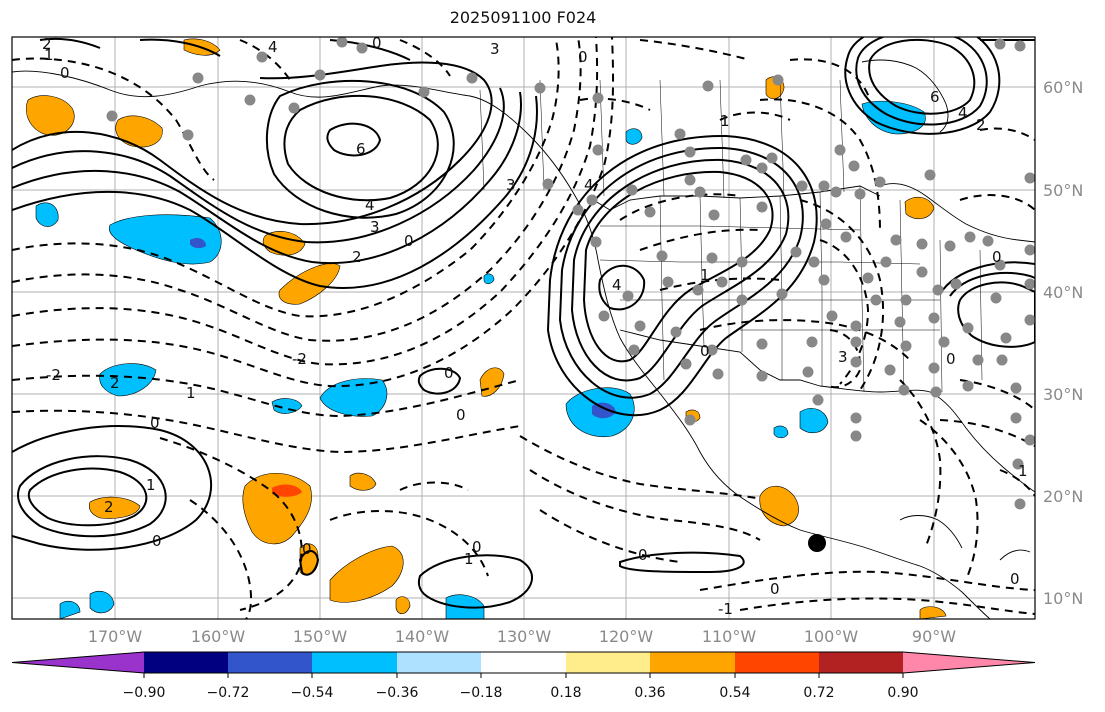  Describe the element at coordinates (934, 636) in the screenshot. I see `lon-label: 90°W` at that location.